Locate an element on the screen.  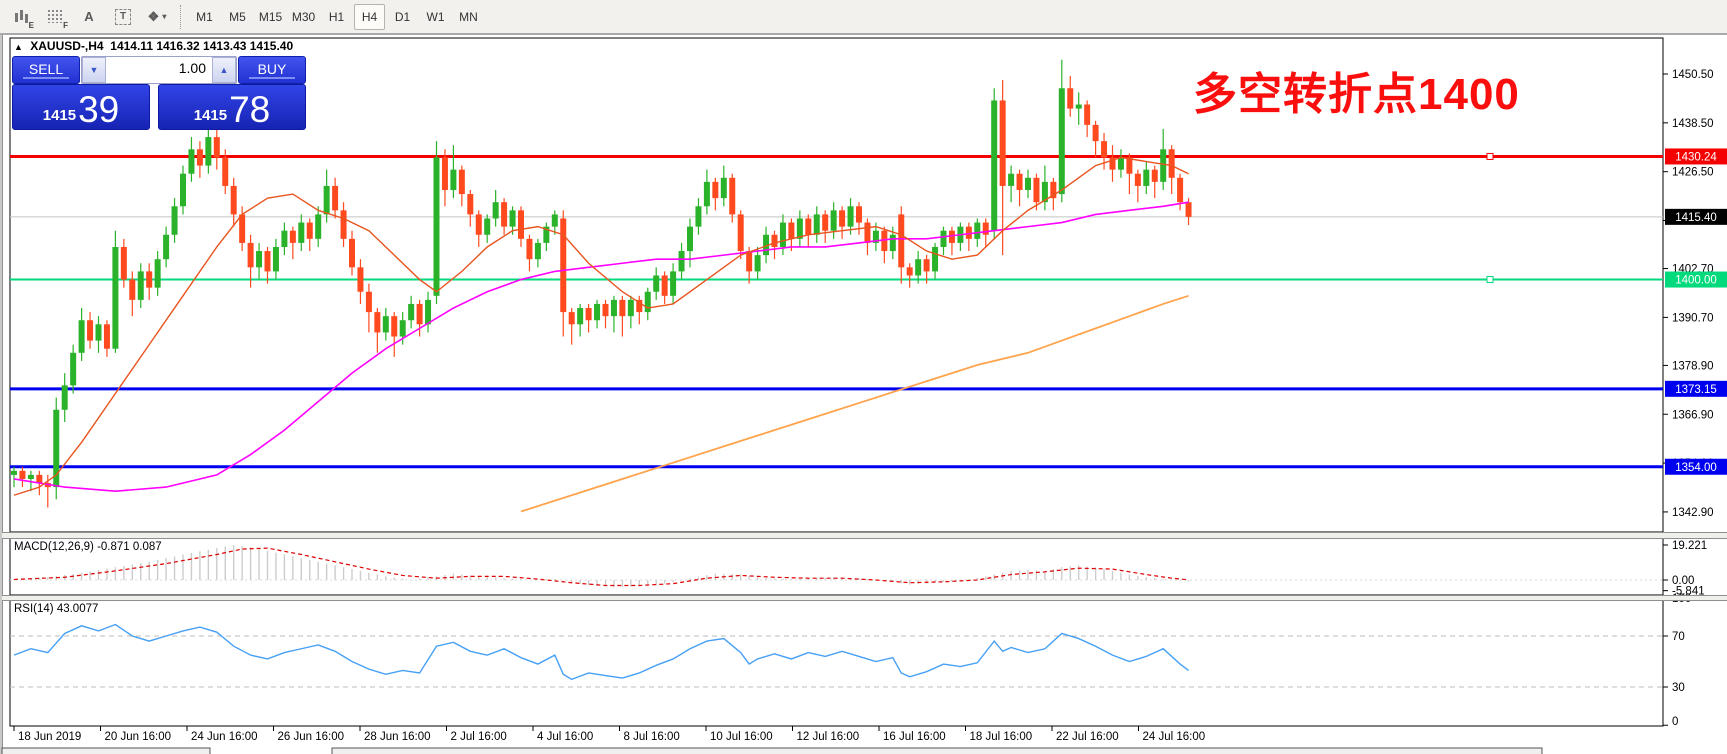
macd-signal-line is located at coordinates (601, 567).